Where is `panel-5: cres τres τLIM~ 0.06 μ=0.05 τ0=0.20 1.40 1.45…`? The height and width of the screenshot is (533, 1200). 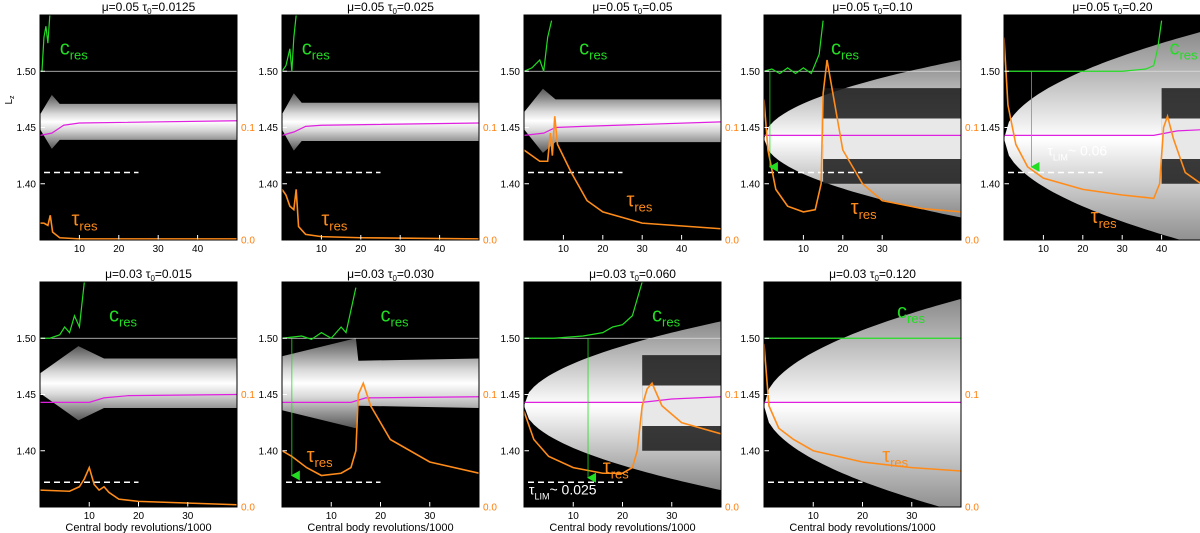
panel-5: cres τres τLIM~ 0.06 μ=0.05 τ0=0.20 1.40 1.45… is located at coordinates (1090, 127).